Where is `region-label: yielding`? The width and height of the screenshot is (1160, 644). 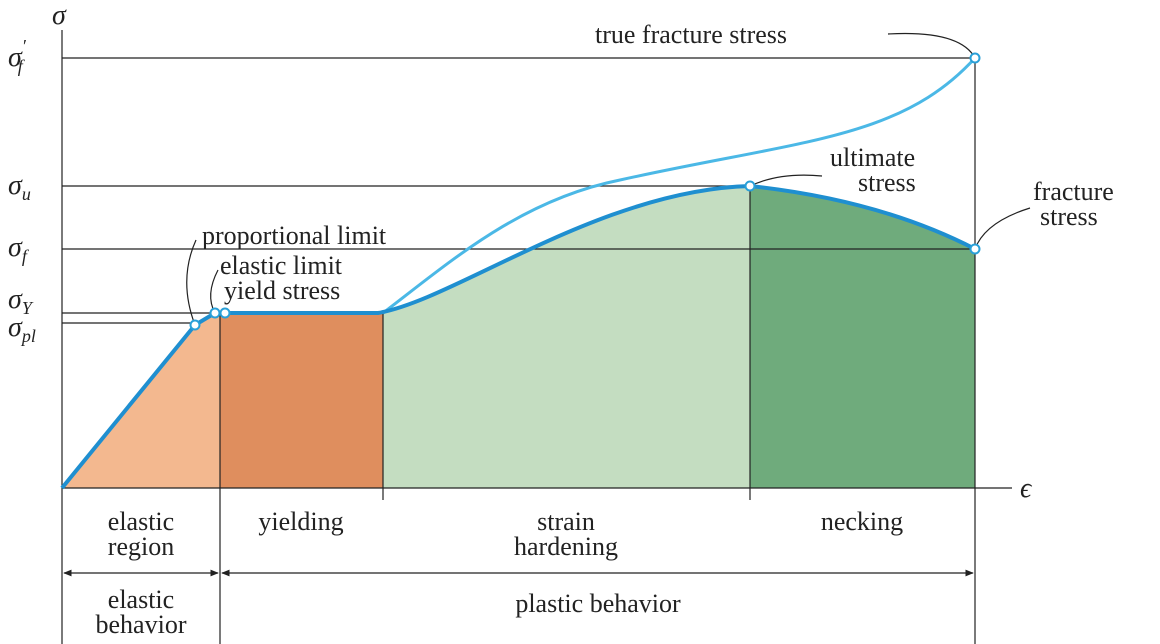
region-label: yielding is located at coordinates (300, 521).